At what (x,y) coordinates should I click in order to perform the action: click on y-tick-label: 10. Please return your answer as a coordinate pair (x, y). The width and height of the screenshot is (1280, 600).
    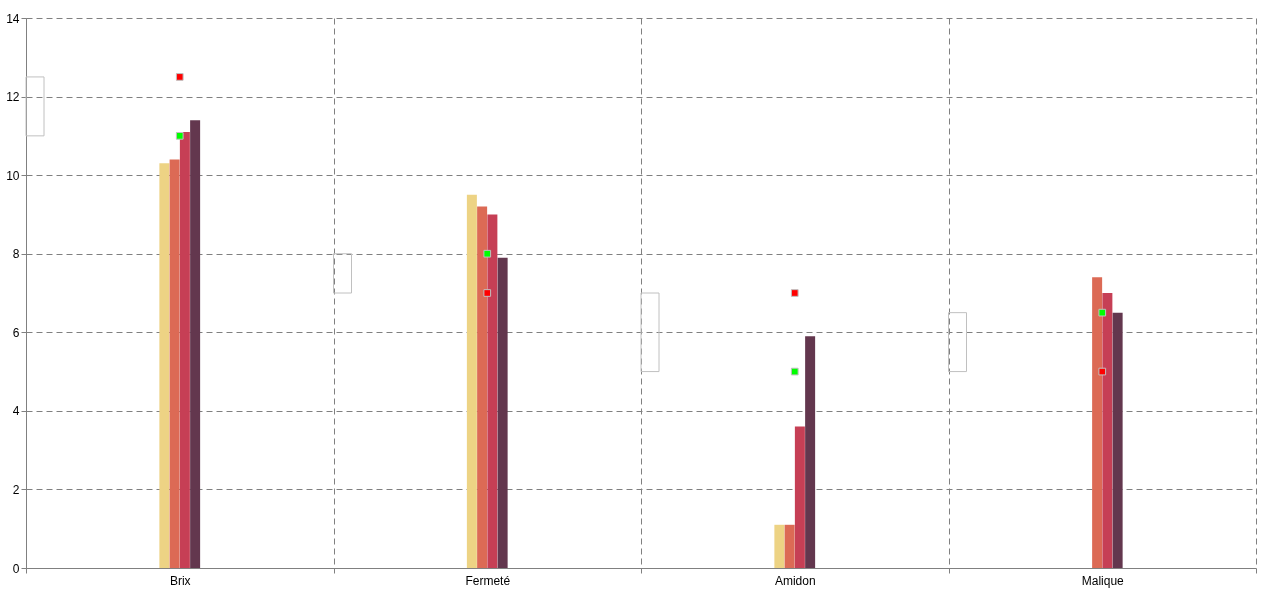
    Looking at the image, I should click on (13, 175).